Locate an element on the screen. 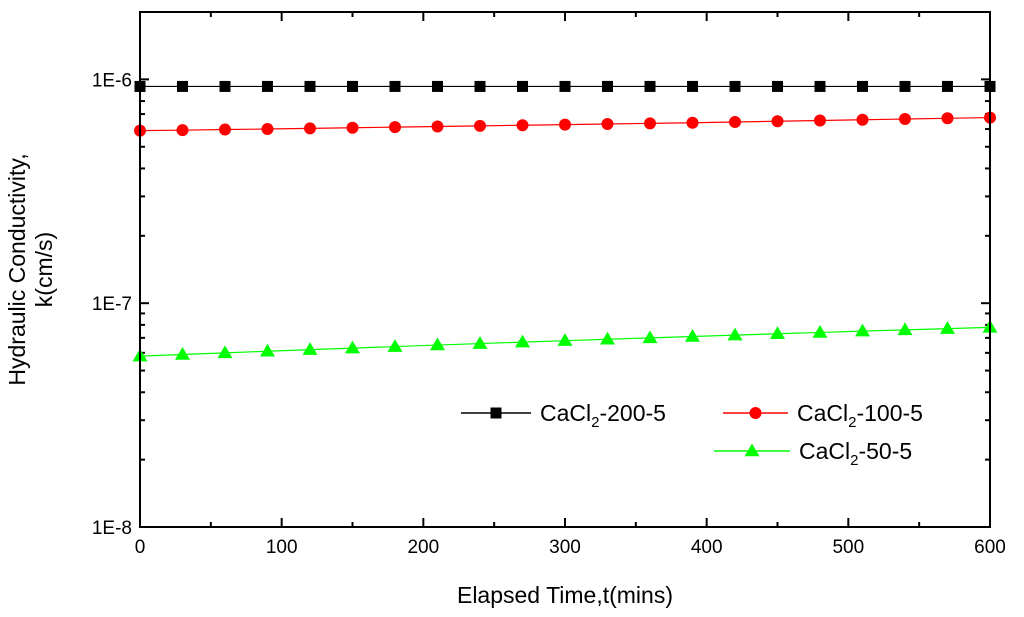 Image resolution: width=1024 pixels, height=617 pixels. x-tick-label: 200 is located at coordinates (423, 547).